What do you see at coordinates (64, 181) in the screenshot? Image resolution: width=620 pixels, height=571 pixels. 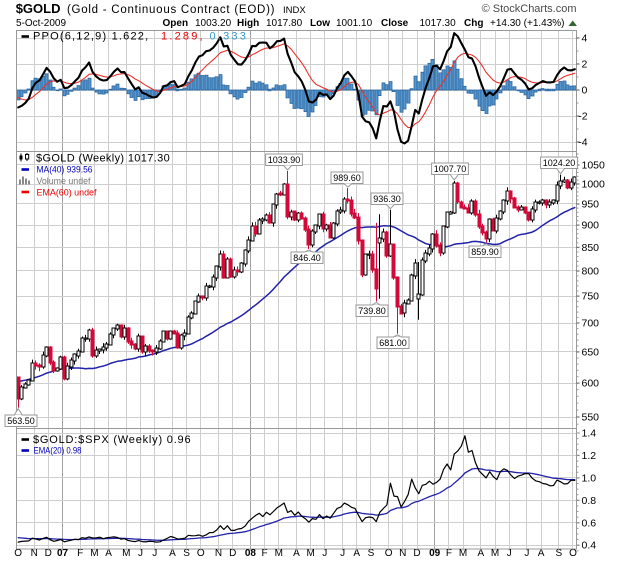 I see `svg-text: Volume undef` at bounding box center [64, 181].